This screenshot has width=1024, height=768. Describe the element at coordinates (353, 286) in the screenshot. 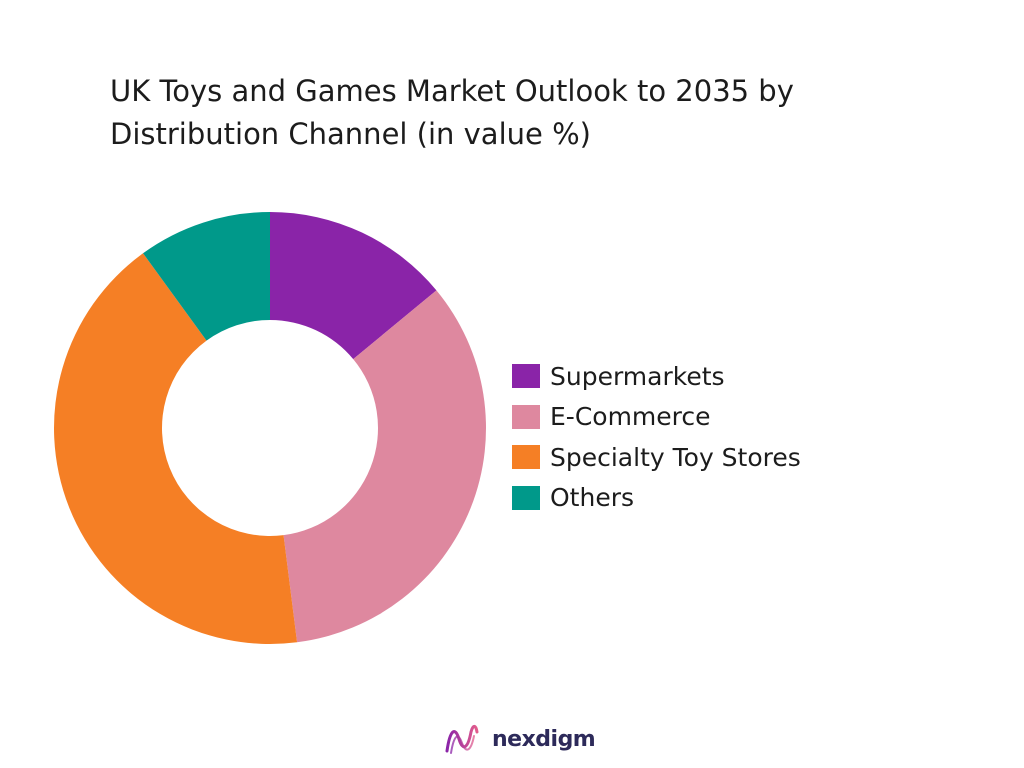

I see `donut-slice-supermarkets` at that location.